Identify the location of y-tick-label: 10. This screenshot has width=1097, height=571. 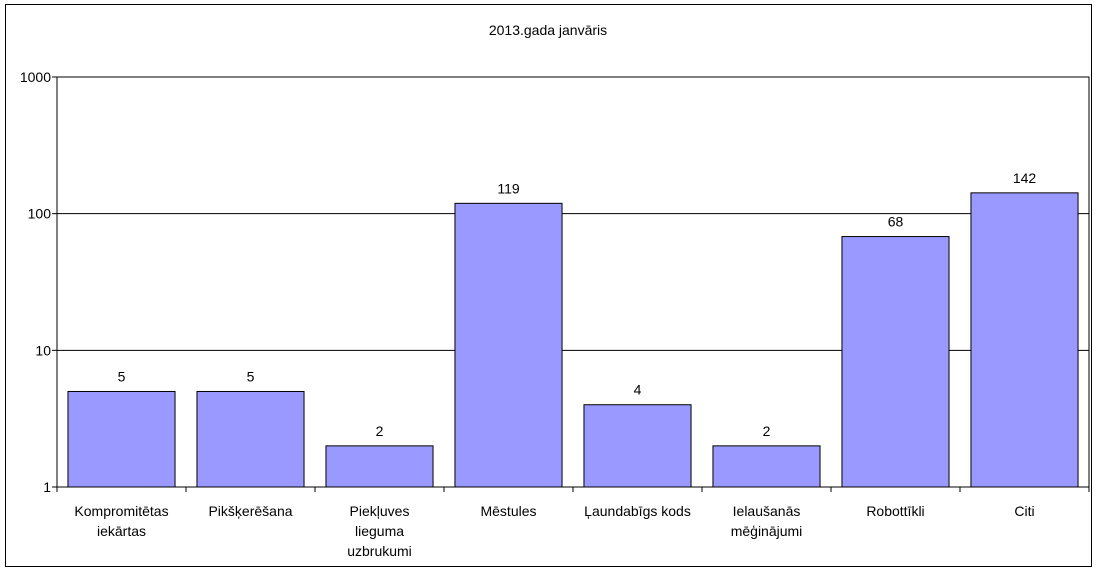
(43, 350).